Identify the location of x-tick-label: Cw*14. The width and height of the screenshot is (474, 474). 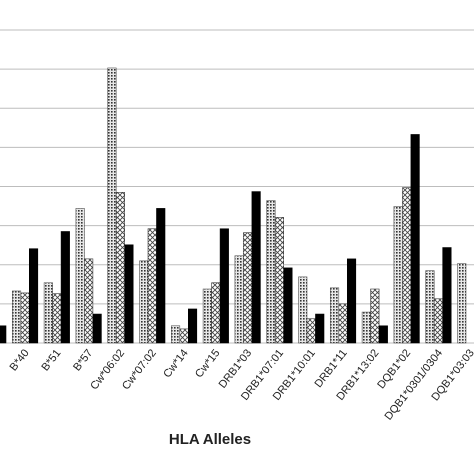
(175, 363).